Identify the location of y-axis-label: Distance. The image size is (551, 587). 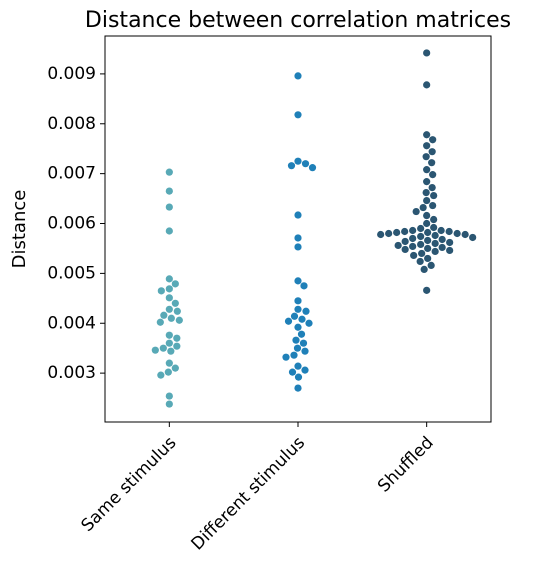
(19, 229).